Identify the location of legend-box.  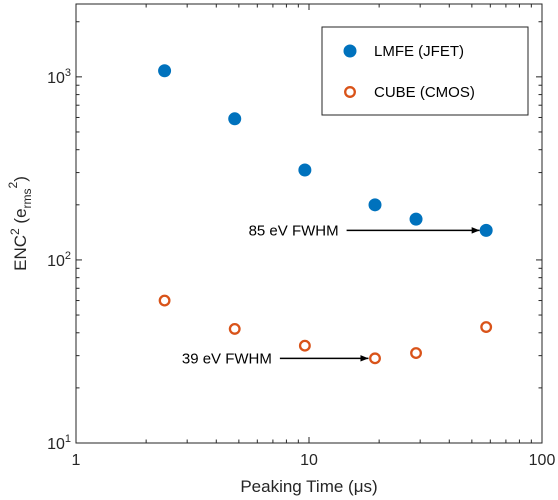
(425, 71).